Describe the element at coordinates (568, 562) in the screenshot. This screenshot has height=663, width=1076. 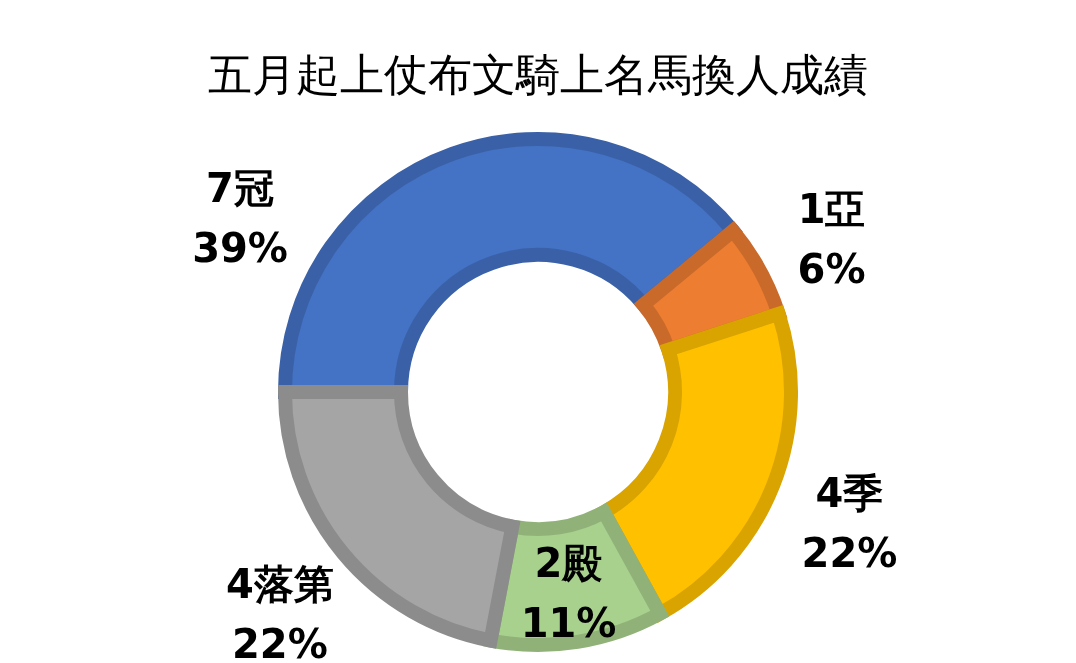
I see `slice-label: 2殿` at that location.